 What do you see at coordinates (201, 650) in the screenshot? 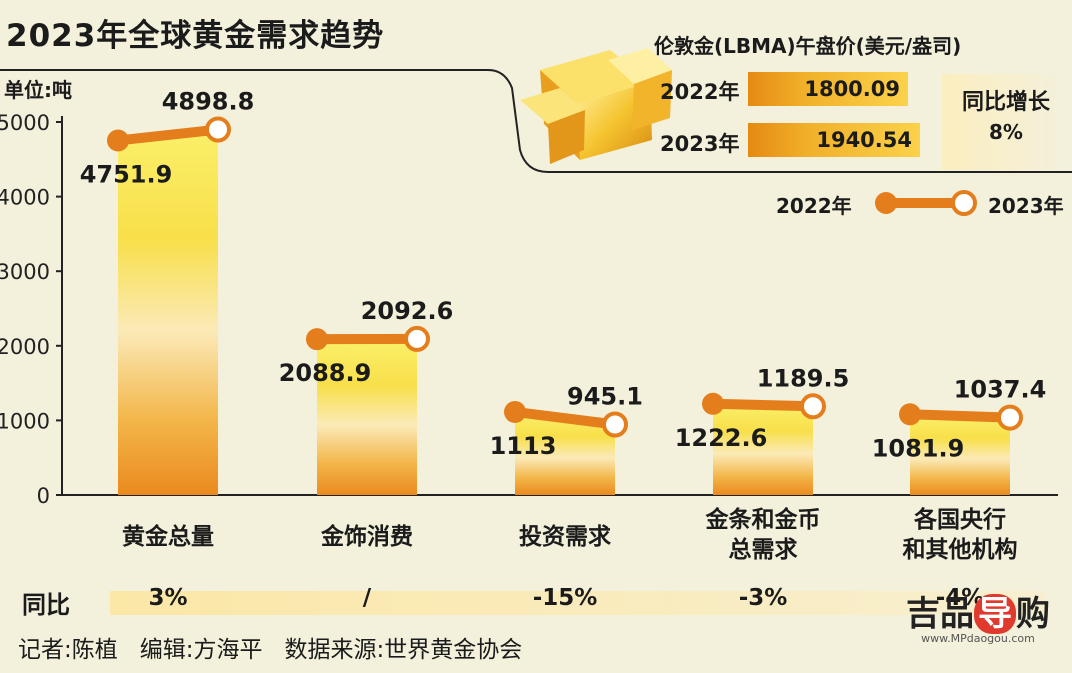
I see `credit-editor: 编辑:方海平` at bounding box center [201, 650].